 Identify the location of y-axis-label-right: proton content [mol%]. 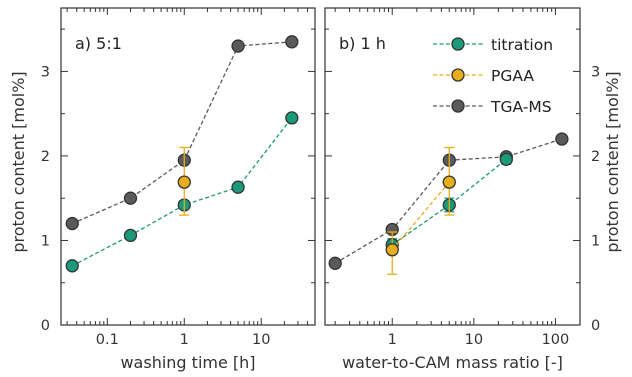
(612, 161).